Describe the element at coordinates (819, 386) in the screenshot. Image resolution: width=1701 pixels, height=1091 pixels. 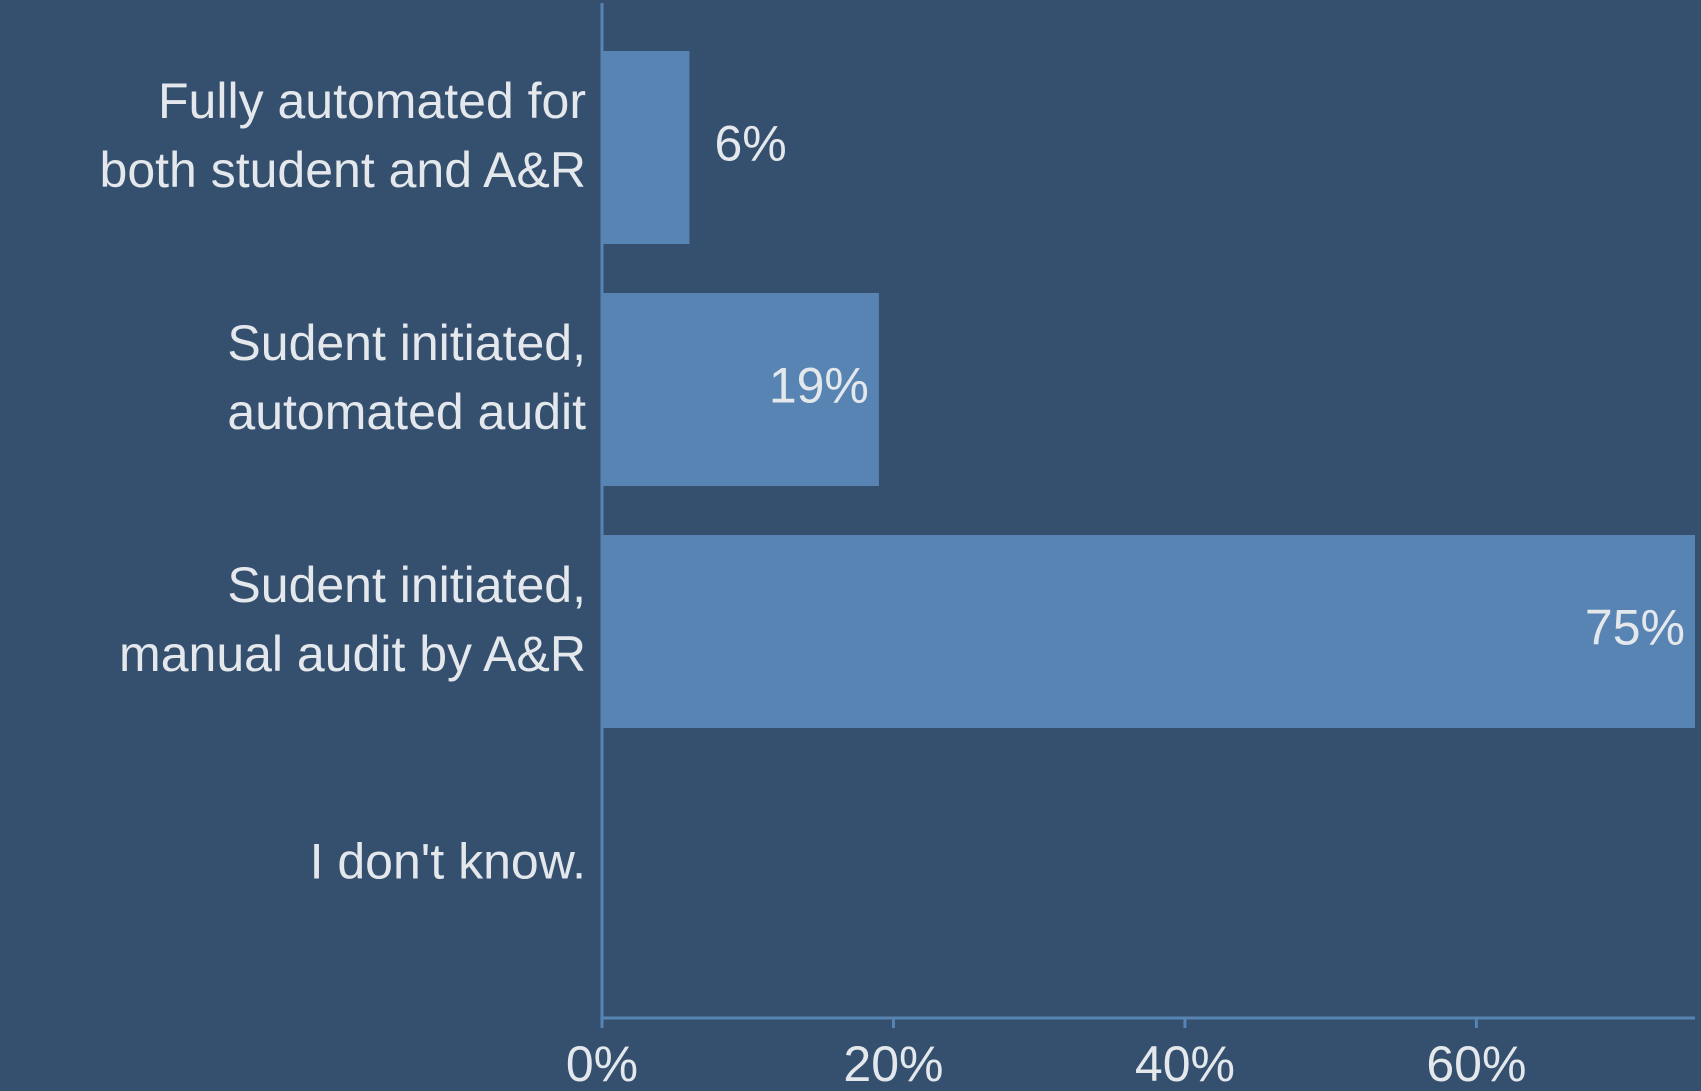
I see `value-label: 19%` at that location.